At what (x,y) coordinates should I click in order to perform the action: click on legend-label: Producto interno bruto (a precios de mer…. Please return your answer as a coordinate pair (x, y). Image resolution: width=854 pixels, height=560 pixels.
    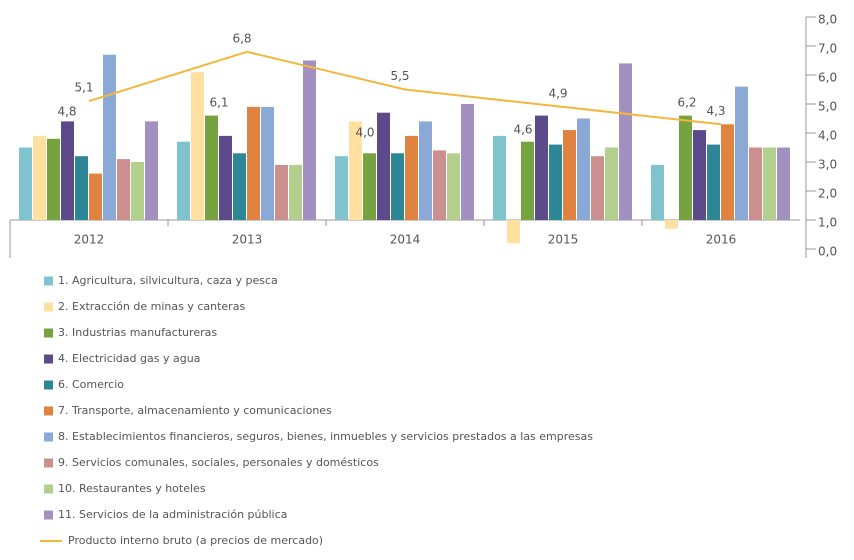
    Looking at the image, I should click on (195, 540).